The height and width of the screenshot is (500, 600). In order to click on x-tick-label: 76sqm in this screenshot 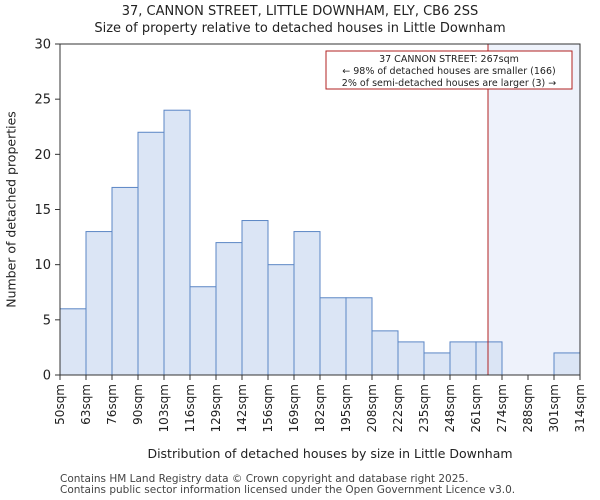, I will do `click(112, 404)`.